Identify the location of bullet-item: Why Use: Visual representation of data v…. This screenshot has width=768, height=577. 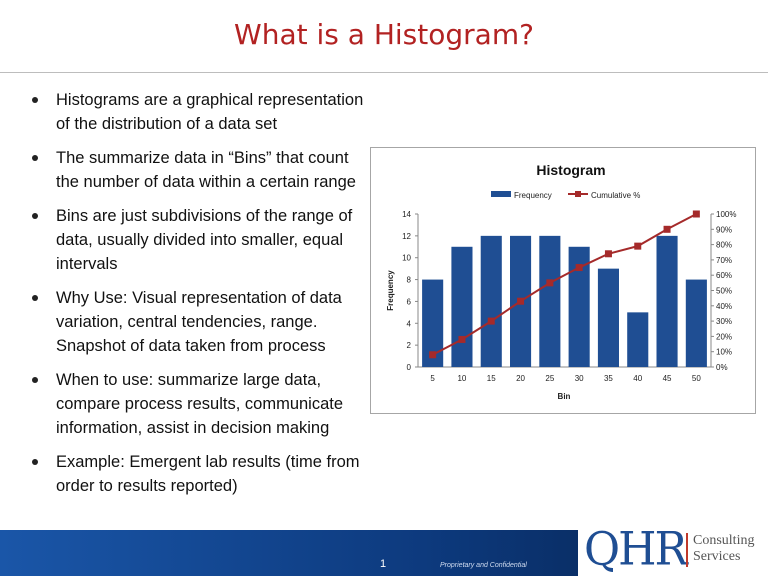
(200, 322).